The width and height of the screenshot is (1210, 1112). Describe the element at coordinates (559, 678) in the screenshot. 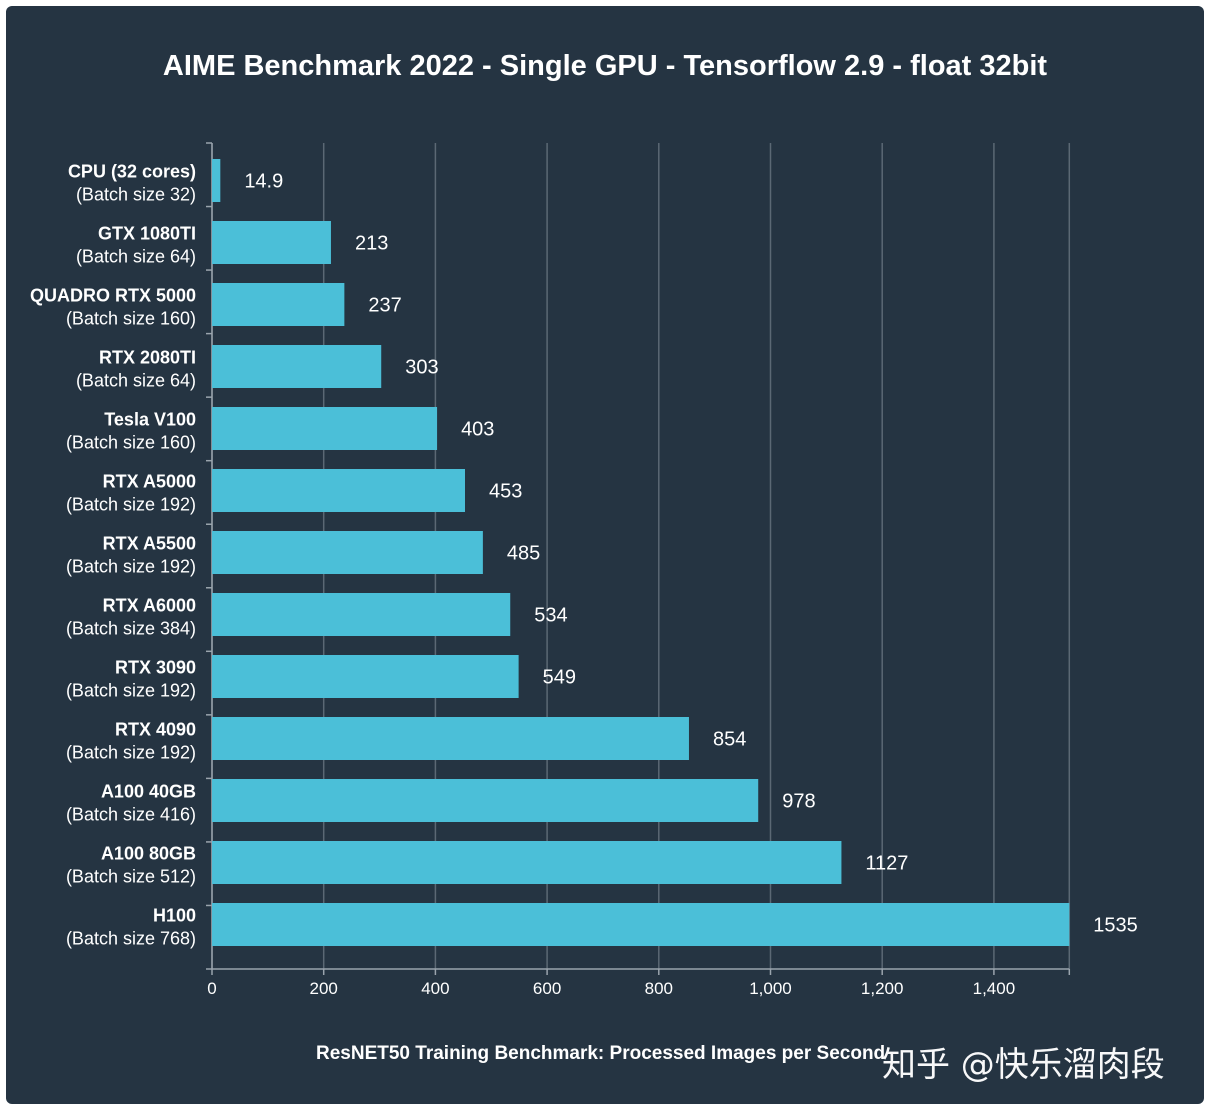

I see `data-label: 549` at that location.